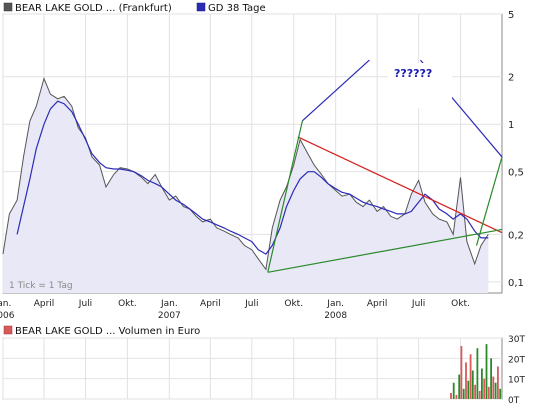 The image size is (545, 407). I want to click on price-y-tick-label: 0,5, so click(516, 173).